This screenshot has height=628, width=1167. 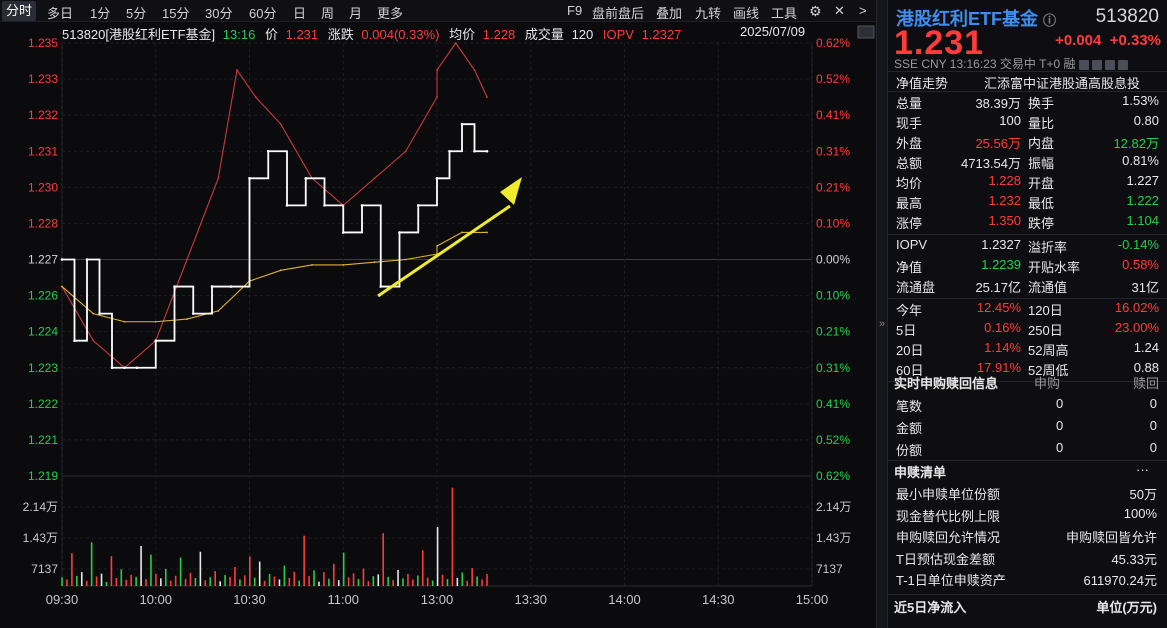 I want to click on period-tab-60min: 60分, so click(x=263, y=13).